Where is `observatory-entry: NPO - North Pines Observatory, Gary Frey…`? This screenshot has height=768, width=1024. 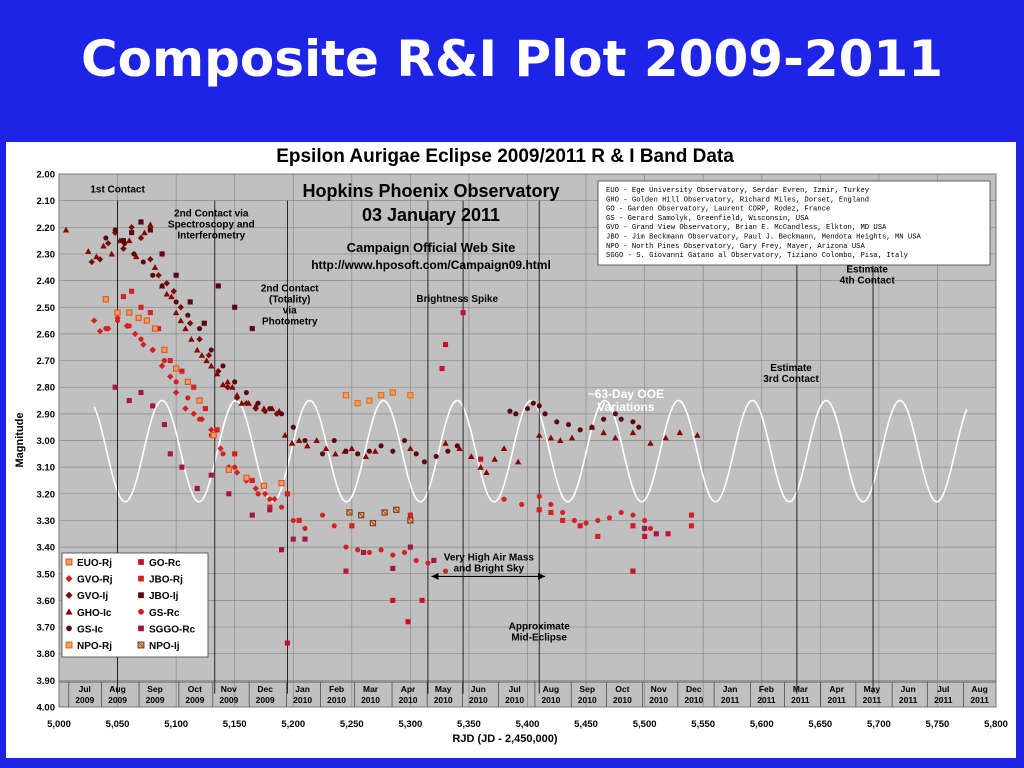
observatory-entry: NPO - North Pines Observatory, Gary Frey… is located at coordinates (735, 247).